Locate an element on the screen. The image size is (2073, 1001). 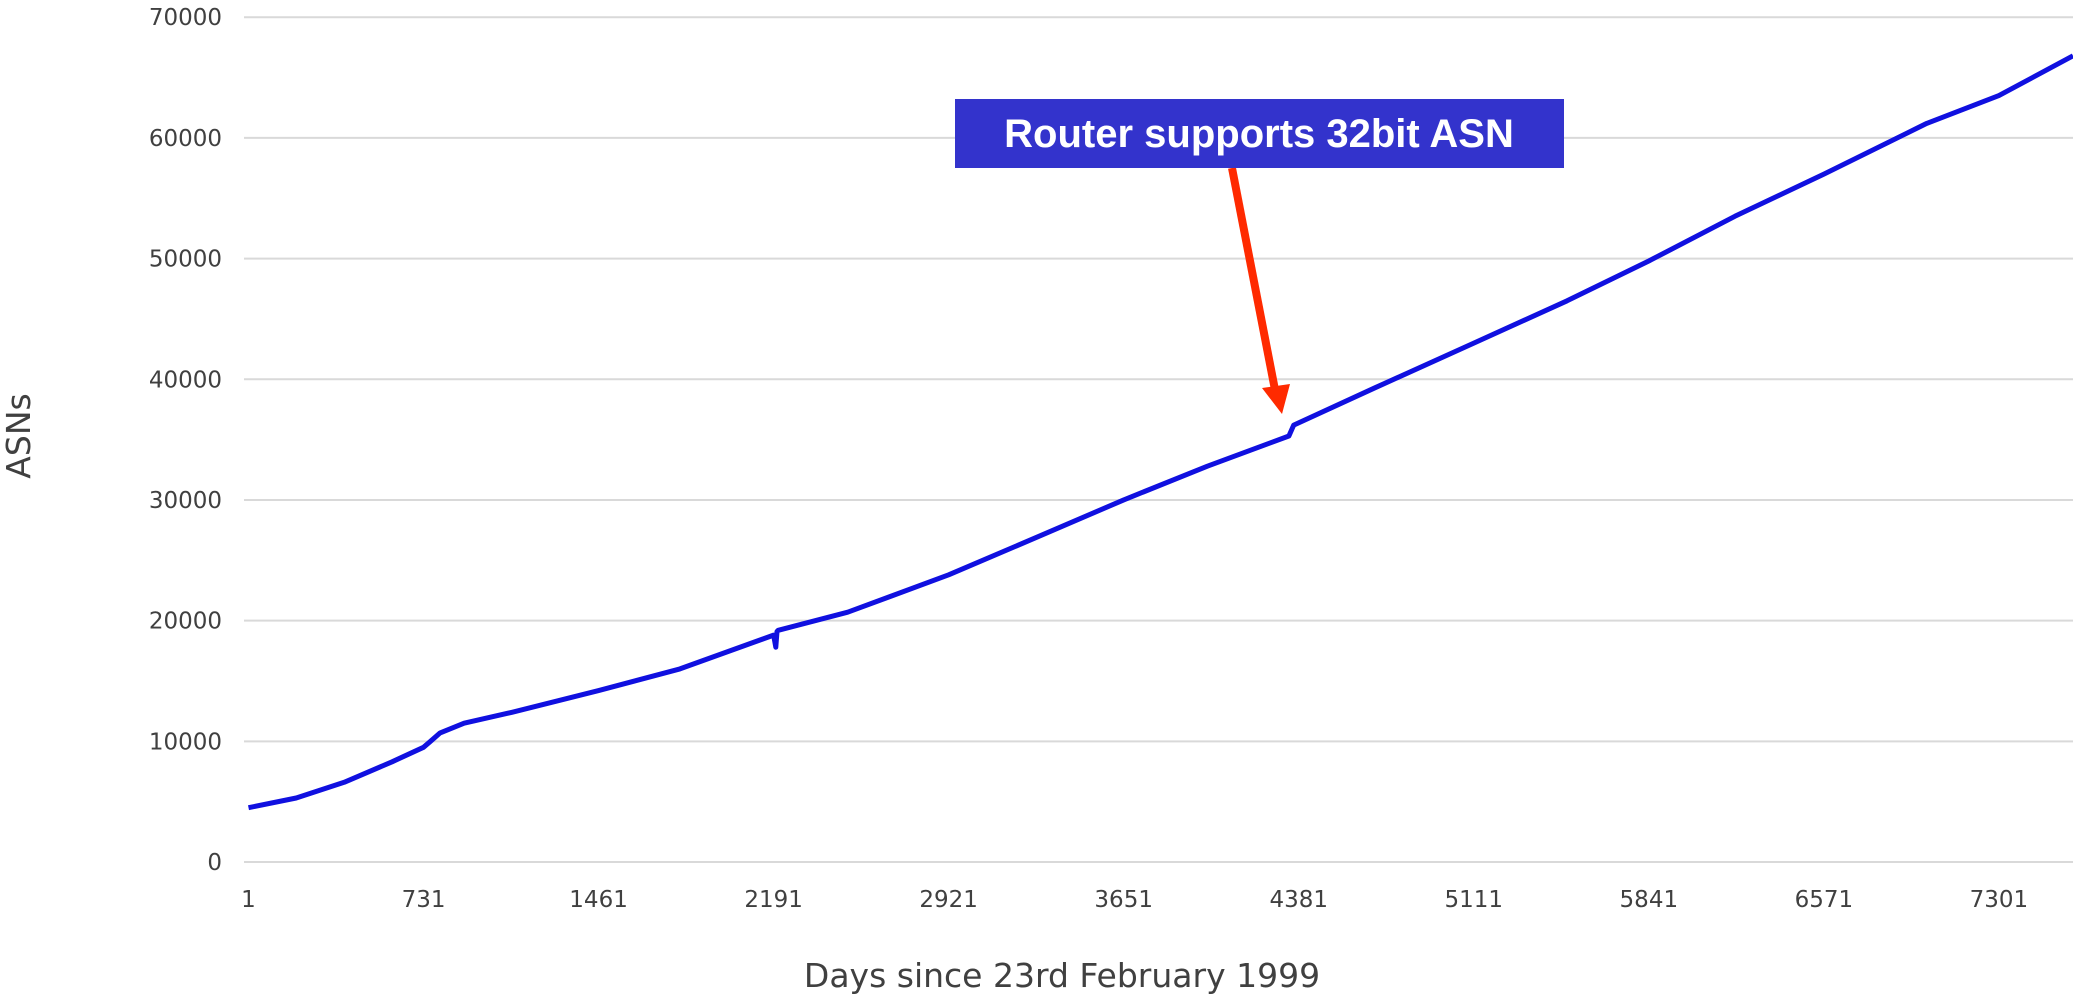
x-tick-label: 1461 is located at coordinates (598, 900).